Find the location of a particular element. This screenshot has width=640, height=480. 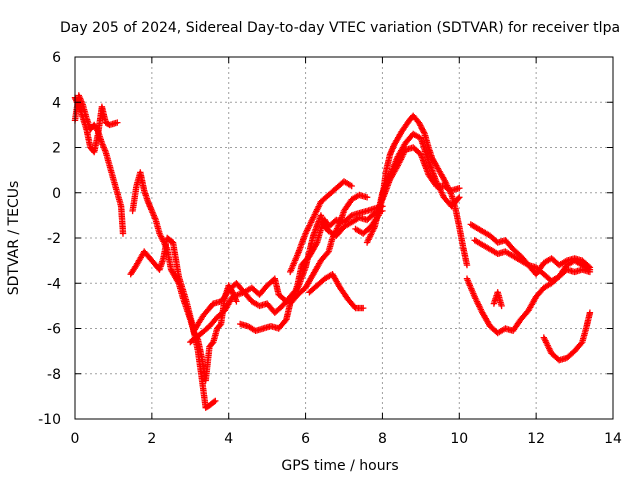

x-tick-label: 6 is located at coordinates (305, 439).